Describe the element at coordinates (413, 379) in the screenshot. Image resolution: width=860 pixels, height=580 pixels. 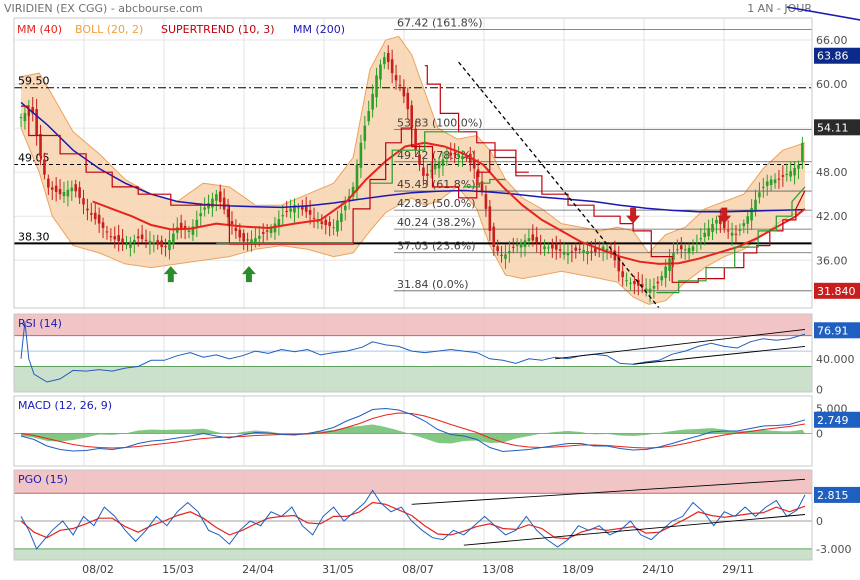
I see `rsi-oversold-zone` at that location.